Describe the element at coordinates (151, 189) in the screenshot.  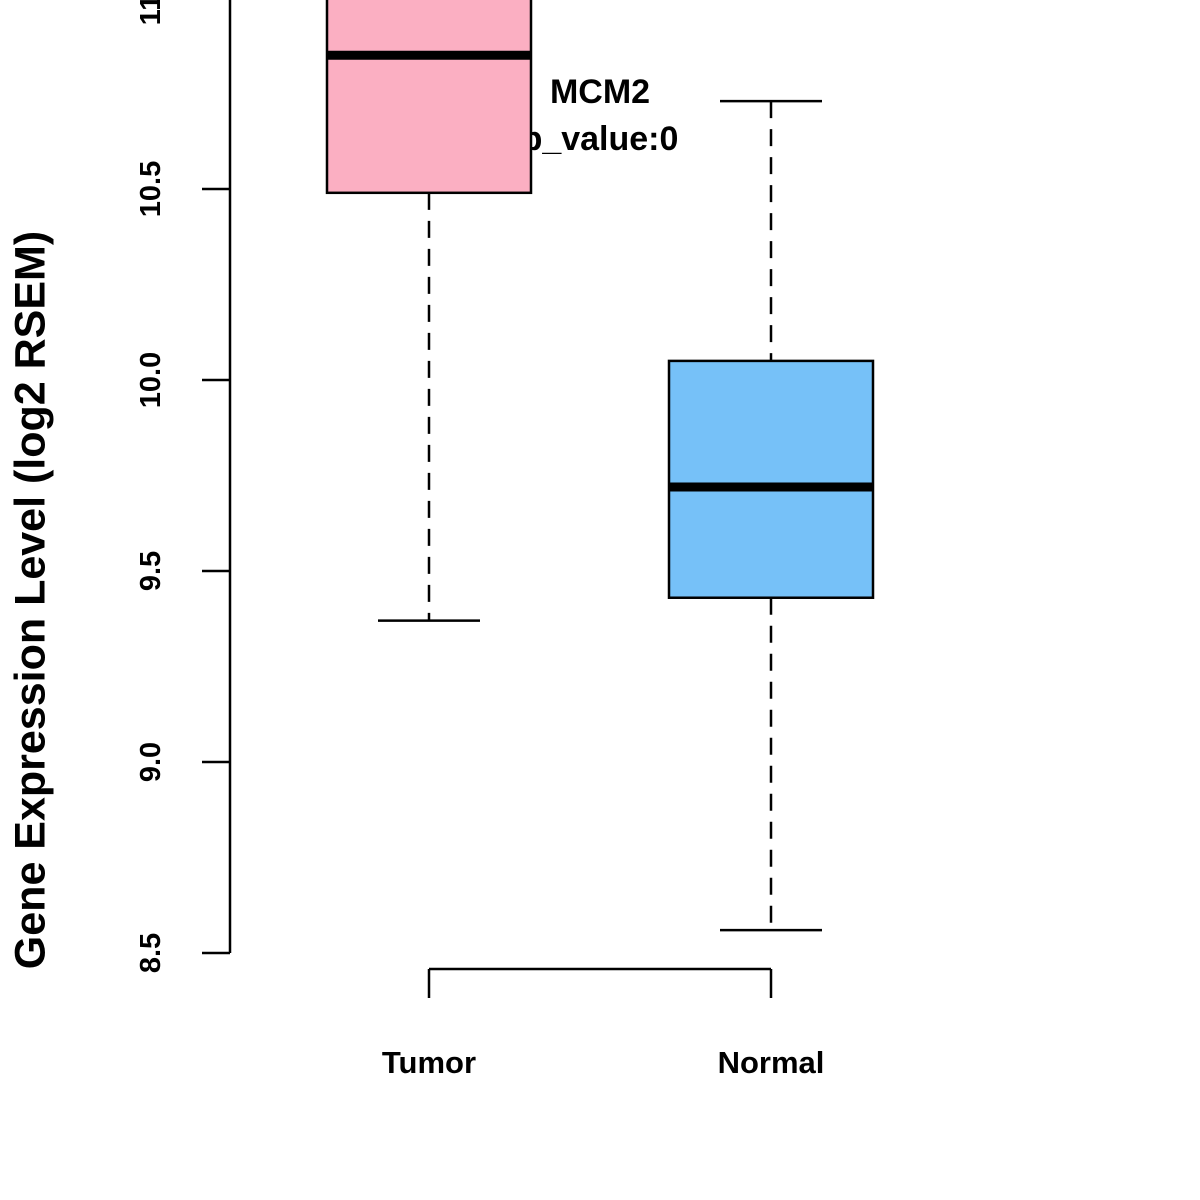
I see `y-tick-label: 10.5` at that location.